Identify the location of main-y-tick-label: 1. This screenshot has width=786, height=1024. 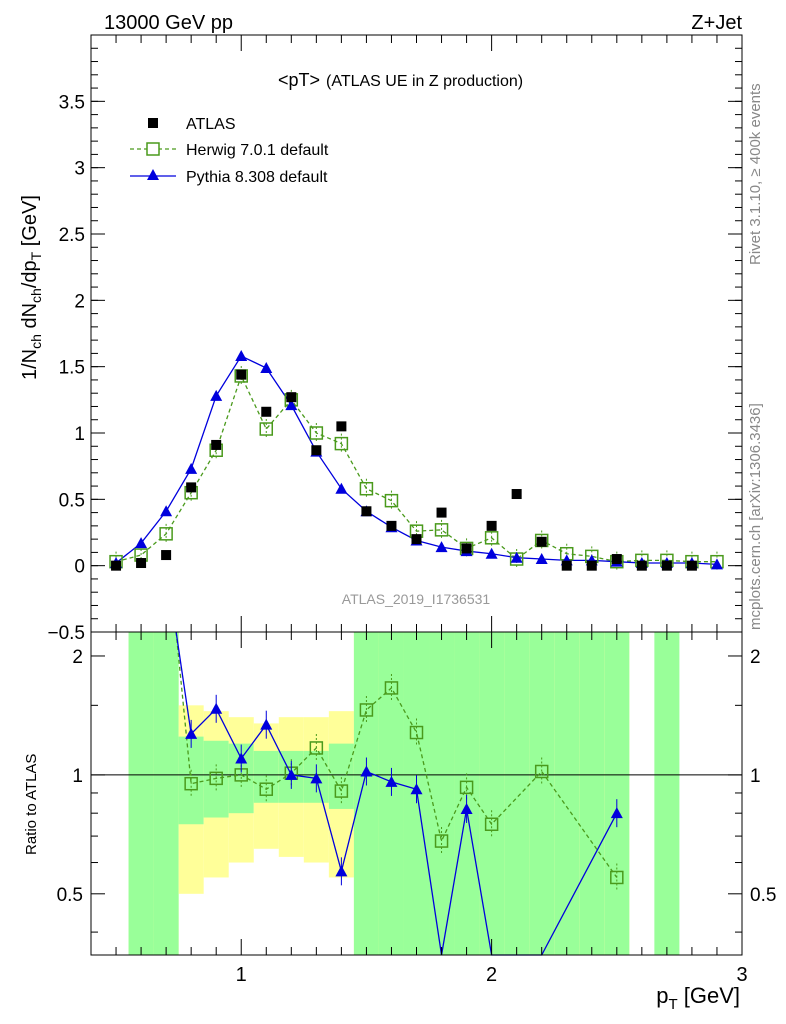
(79, 434).